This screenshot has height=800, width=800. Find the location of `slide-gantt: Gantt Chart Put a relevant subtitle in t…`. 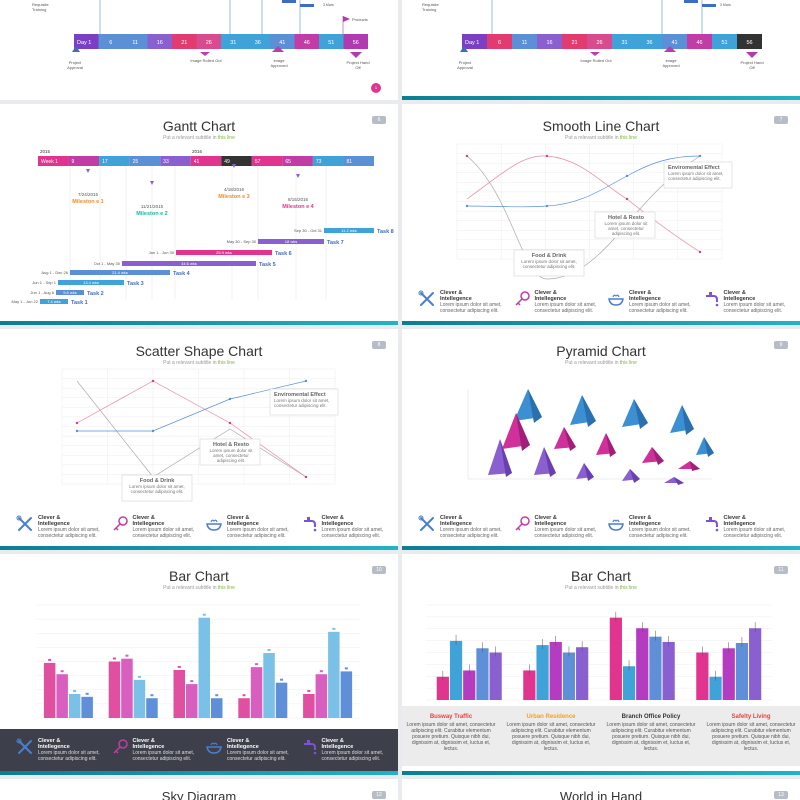

slide-gantt: Gantt Chart Put a relevant subtitle in t… is located at coordinates (199, 214).